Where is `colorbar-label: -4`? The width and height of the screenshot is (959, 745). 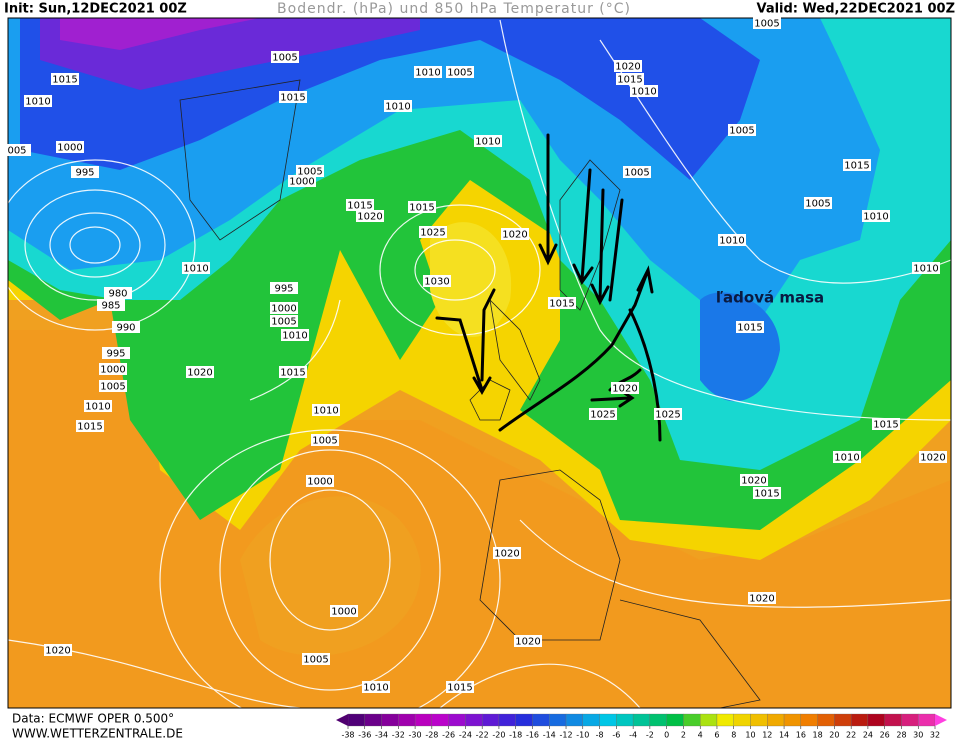 colorbar-label: -4 is located at coordinates (633, 735).